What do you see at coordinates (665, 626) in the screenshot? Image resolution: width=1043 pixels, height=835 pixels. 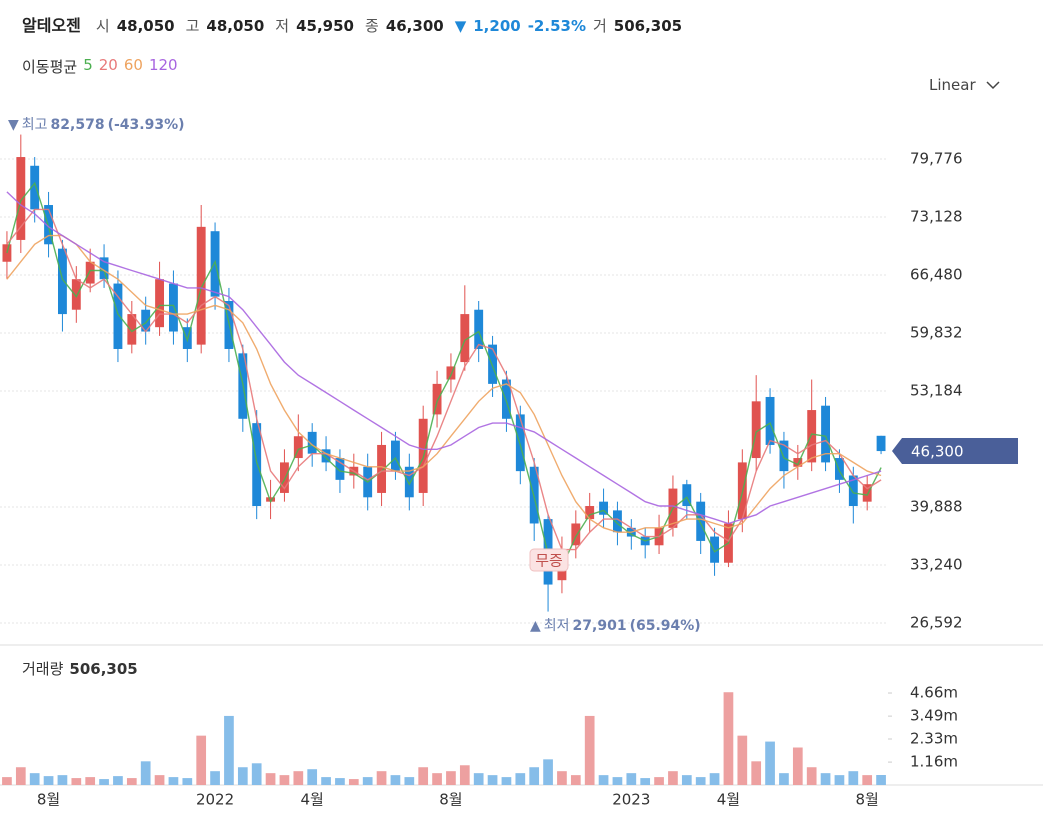 I see `note-change: (65.94%)` at bounding box center [665, 626].